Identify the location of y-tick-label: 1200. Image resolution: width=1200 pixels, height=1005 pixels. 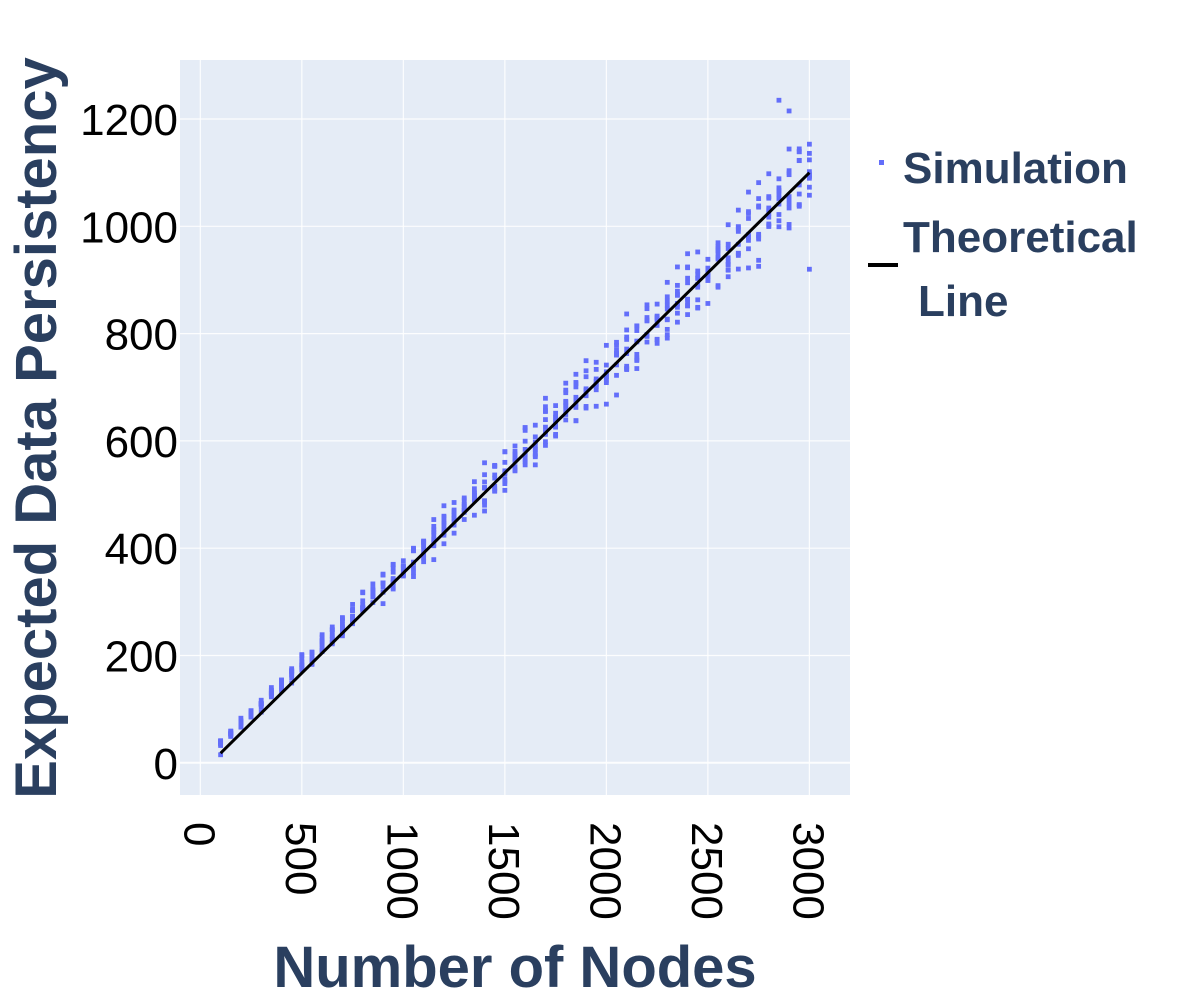
(129, 120).